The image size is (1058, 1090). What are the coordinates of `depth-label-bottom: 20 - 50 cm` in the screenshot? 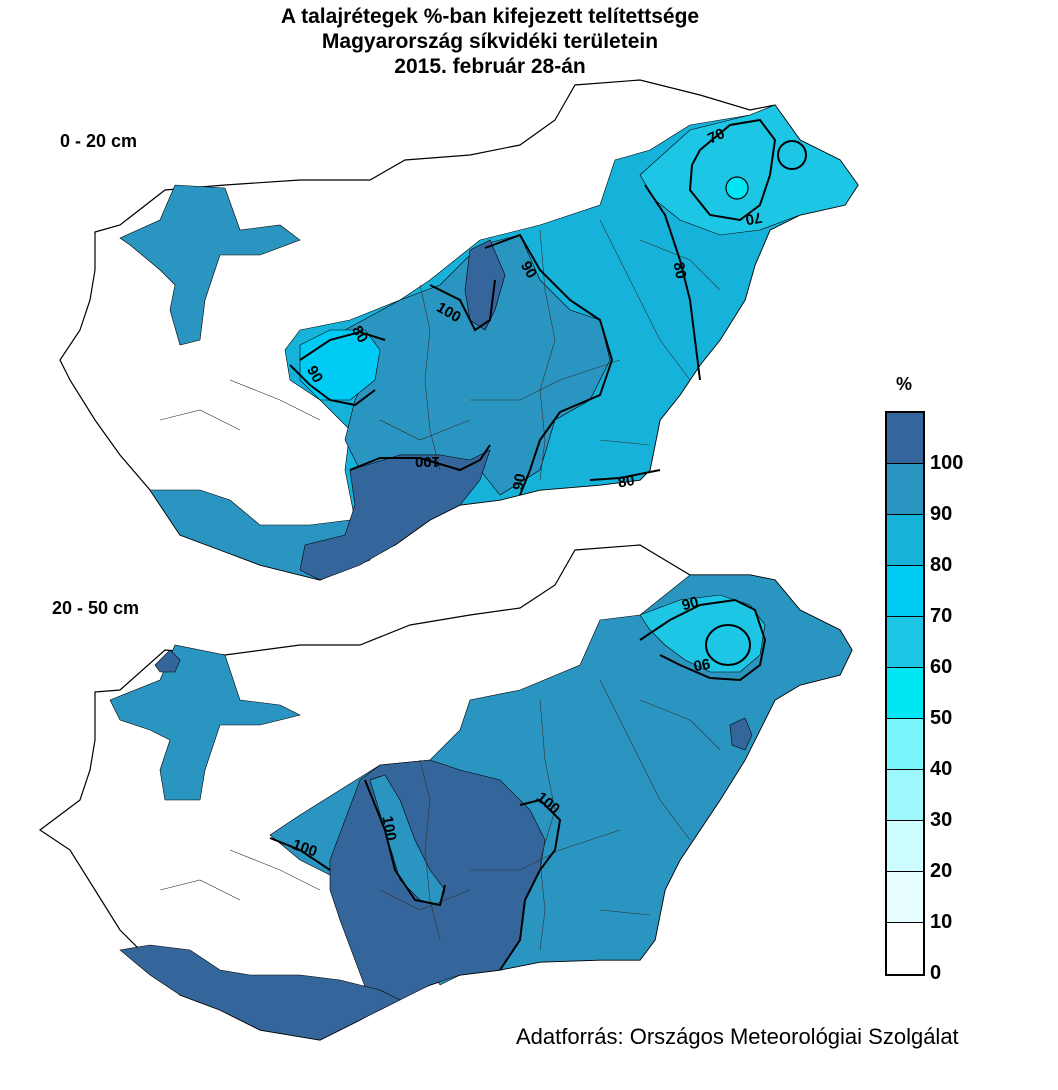 It's located at (96, 608).